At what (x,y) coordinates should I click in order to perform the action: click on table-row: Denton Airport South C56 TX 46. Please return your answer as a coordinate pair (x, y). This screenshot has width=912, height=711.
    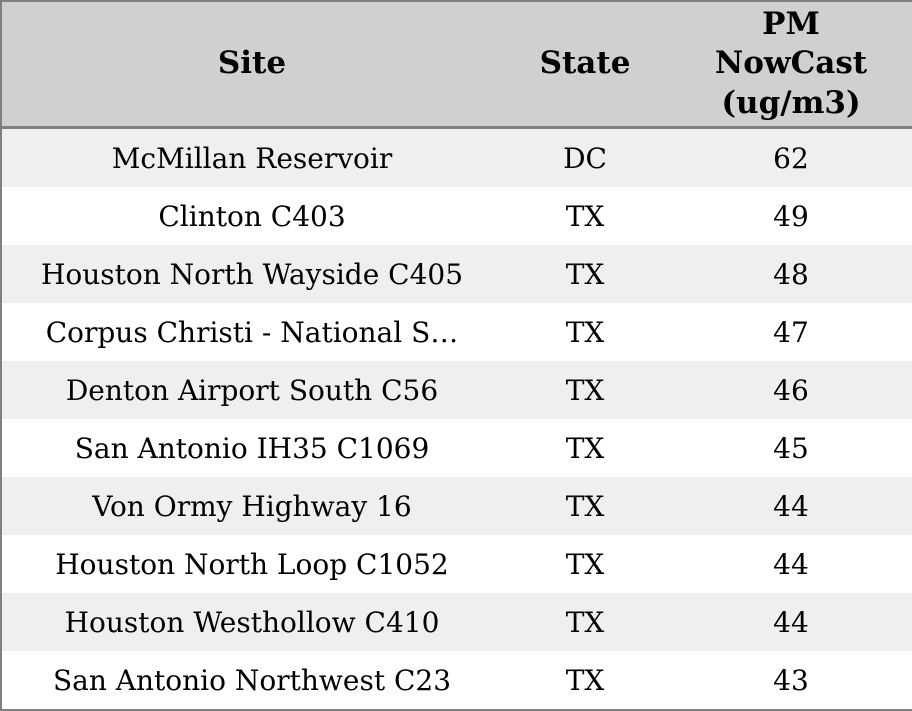
    Looking at the image, I should click on (457, 390).